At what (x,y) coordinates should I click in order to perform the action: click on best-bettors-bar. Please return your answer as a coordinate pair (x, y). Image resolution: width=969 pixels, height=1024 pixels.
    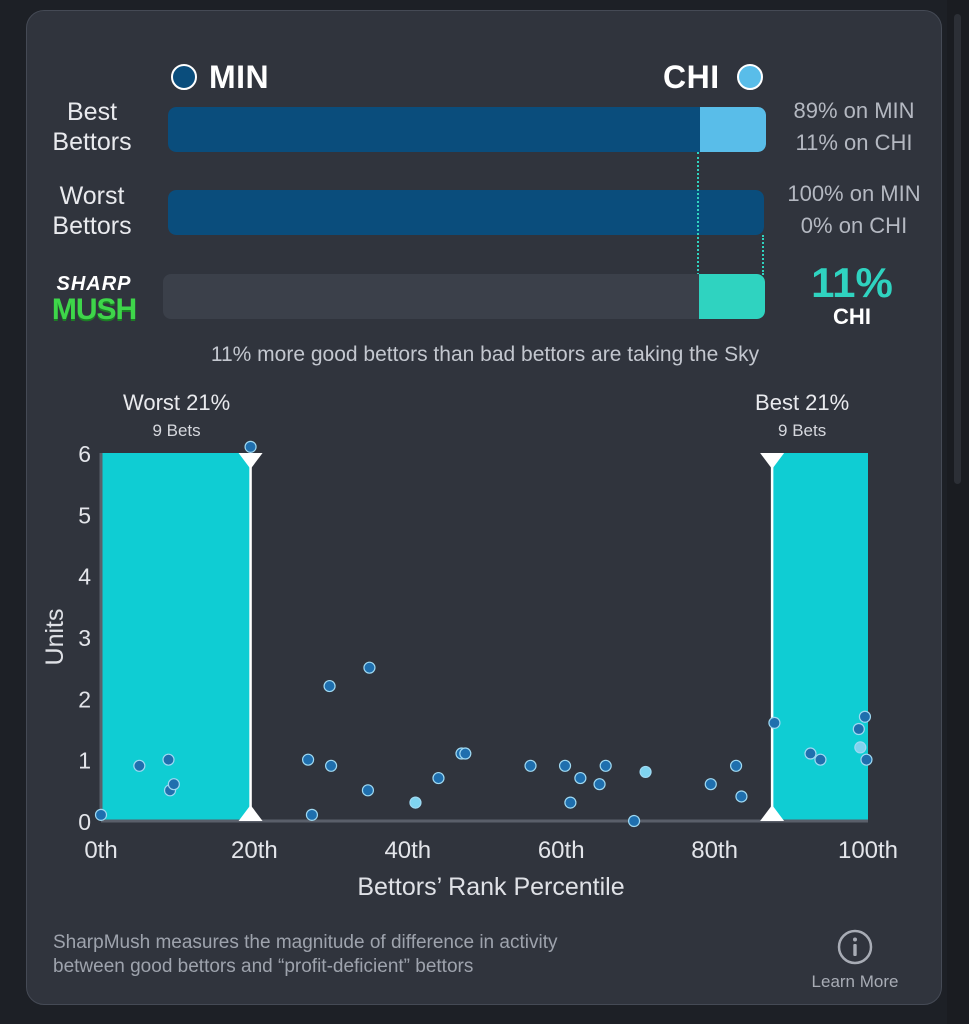
    Looking at the image, I should click on (467, 129).